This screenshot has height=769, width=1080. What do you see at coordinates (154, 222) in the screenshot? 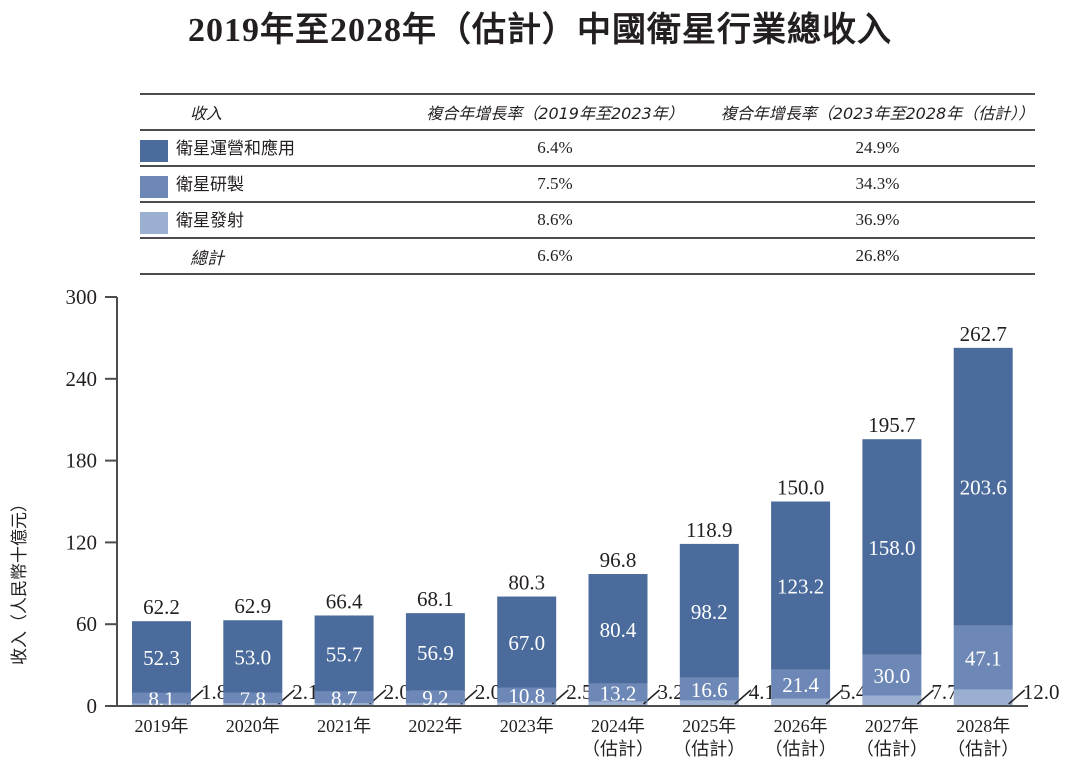
I see `legend-swatch-launch` at bounding box center [154, 222].